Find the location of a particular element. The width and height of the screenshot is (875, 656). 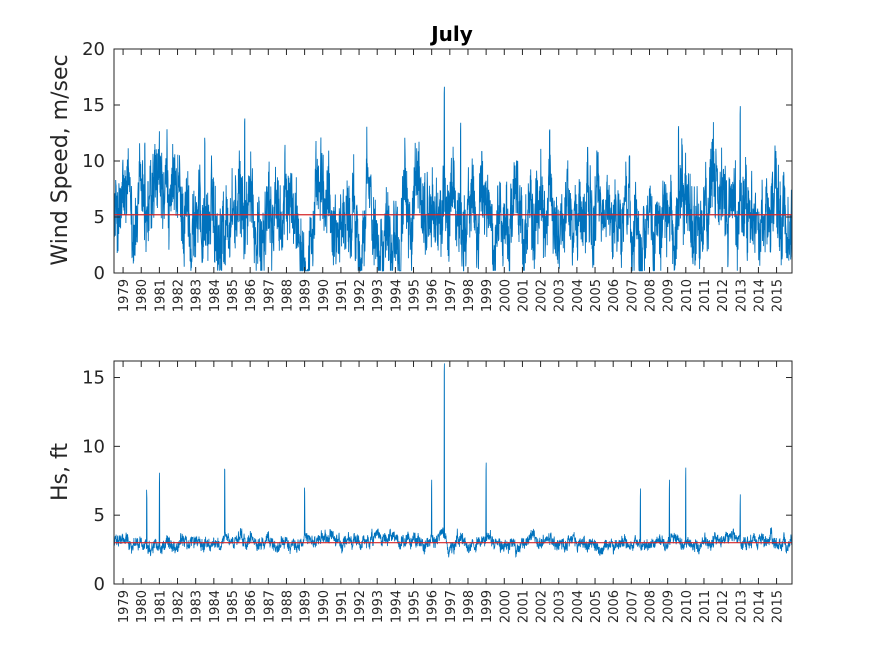

y-tick-label: 20 is located at coordinates (93, 49).